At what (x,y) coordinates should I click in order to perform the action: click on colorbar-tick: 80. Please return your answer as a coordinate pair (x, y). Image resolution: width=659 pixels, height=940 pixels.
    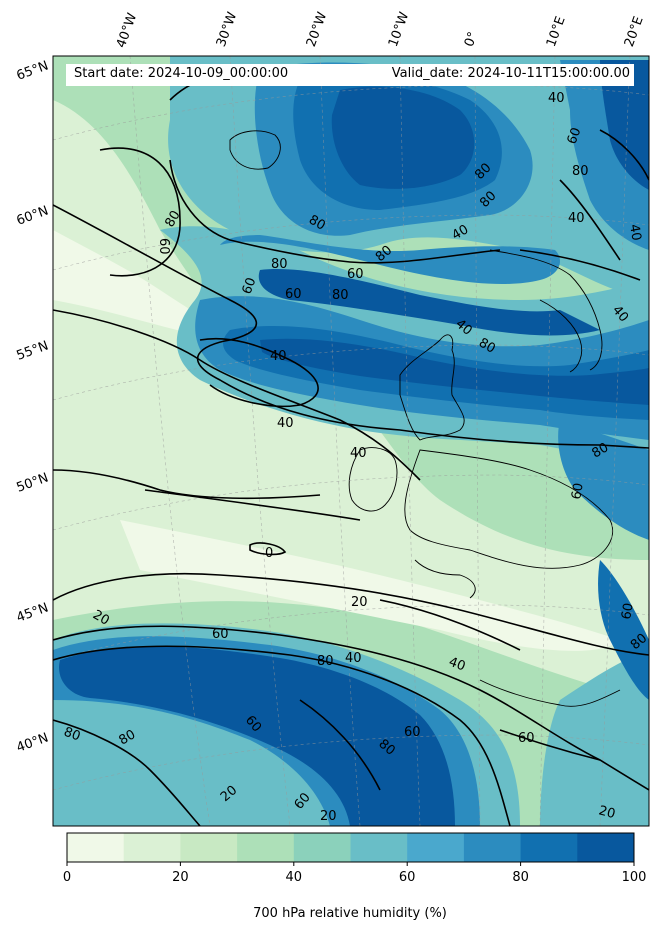
    Looking at the image, I should click on (520, 877).